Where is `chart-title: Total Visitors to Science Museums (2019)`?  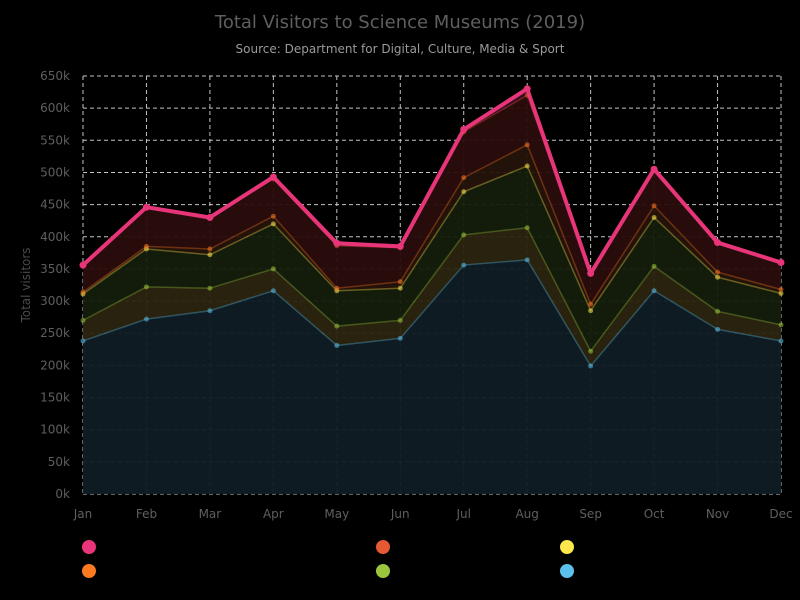
chart-title: Total Visitors to Science Museums (2019) is located at coordinates (399, 22).